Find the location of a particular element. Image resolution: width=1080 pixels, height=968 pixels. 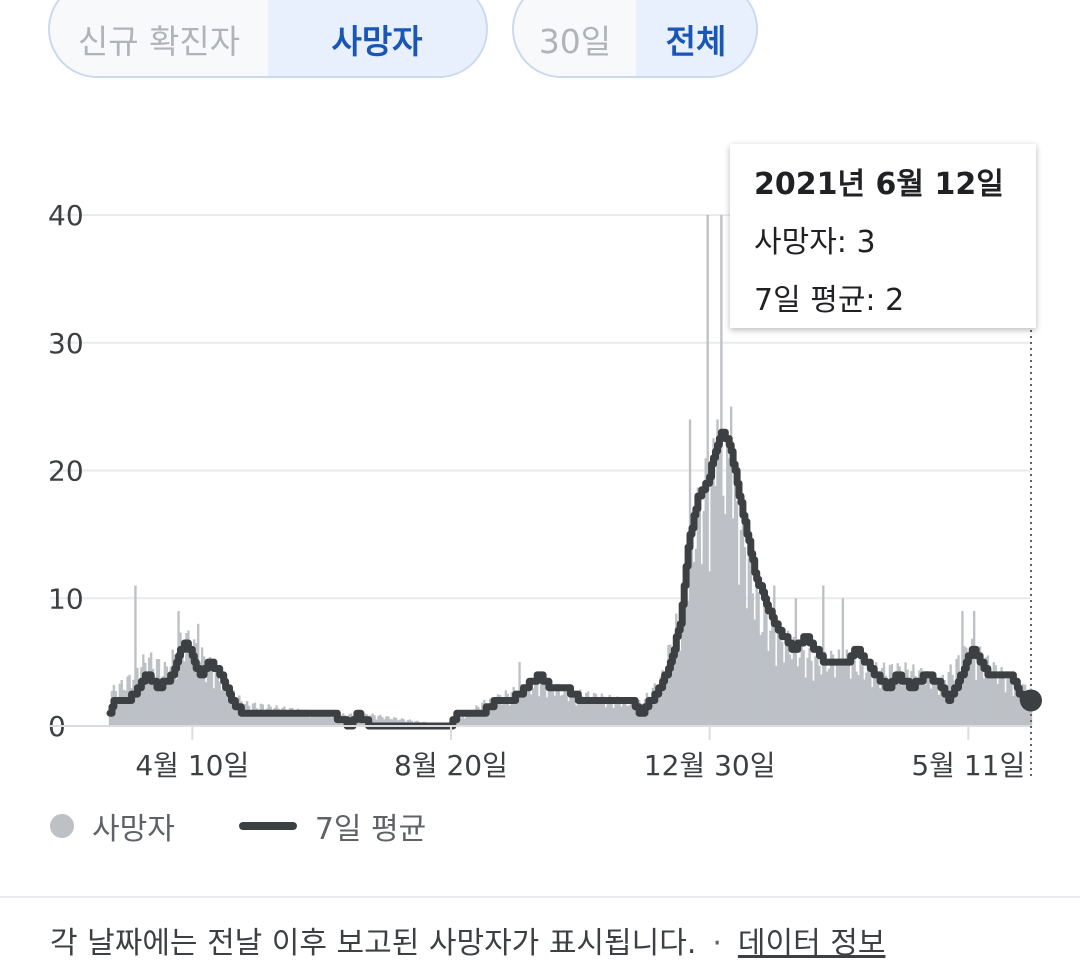

range-30-days-tab: 30일 is located at coordinates (575, 41).